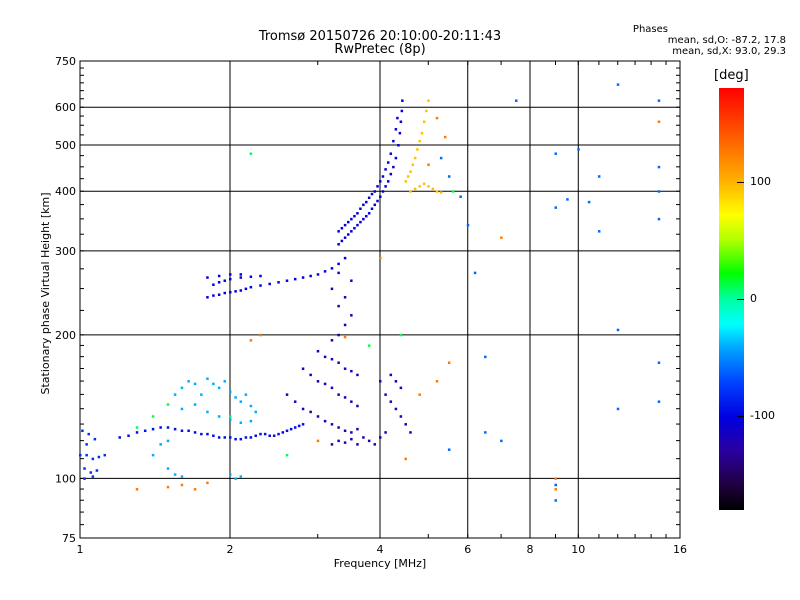 The image size is (800, 600). What do you see at coordinates (380, 563) in the screenshot?
I see `x-axis-label: Frequency [MHz]` at bounding box center [380, 563].